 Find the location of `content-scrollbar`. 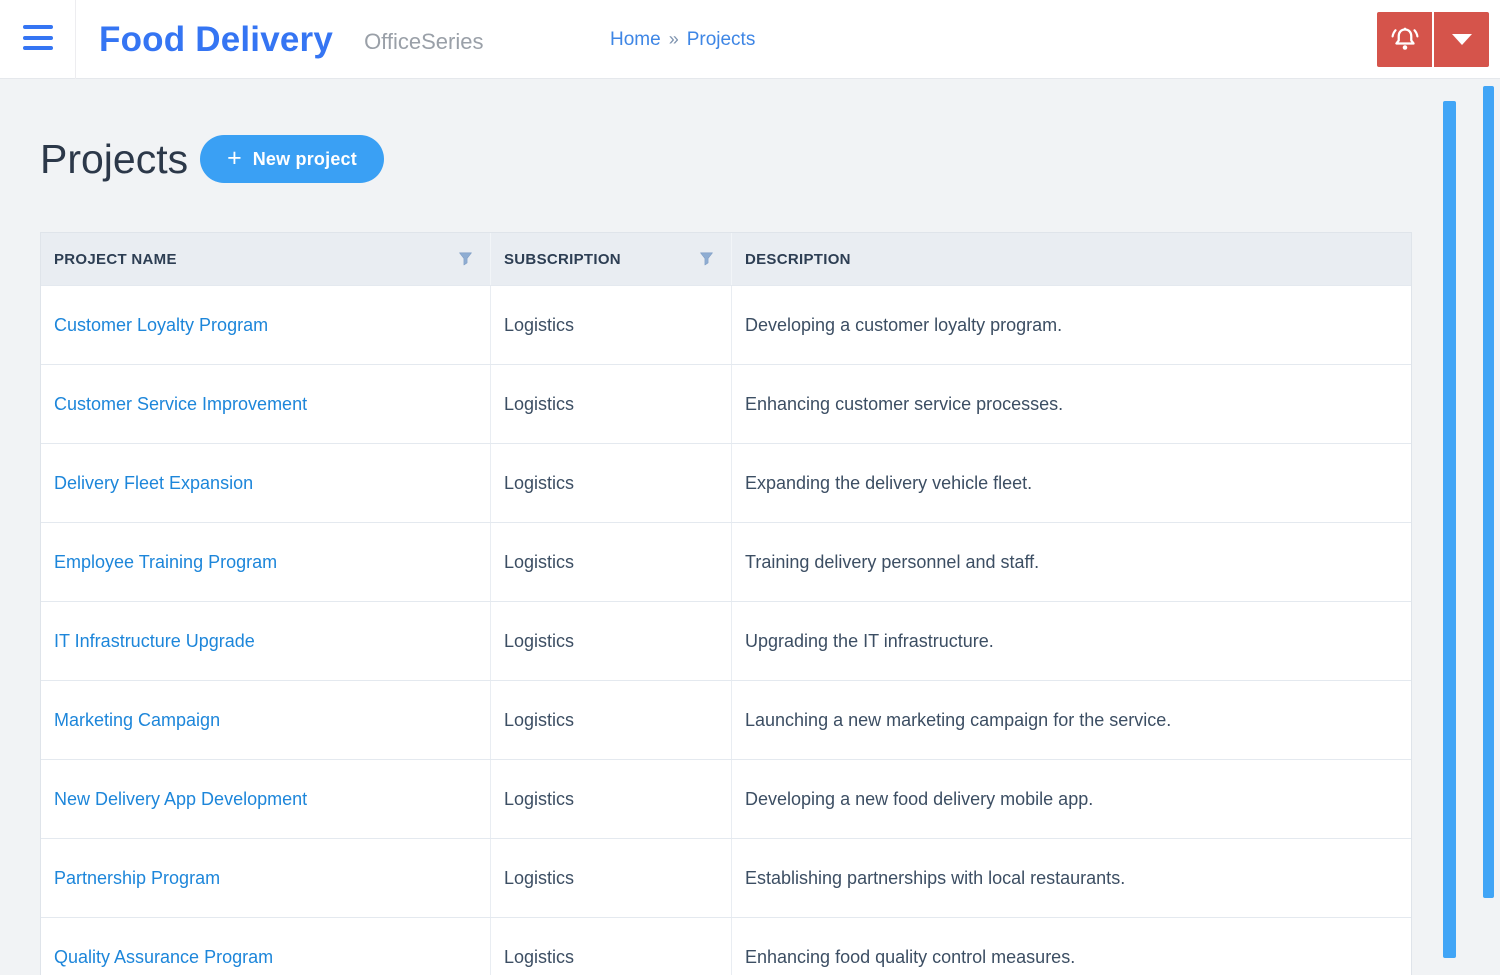

content-scrollbar is located at coordinates (1449, 529).